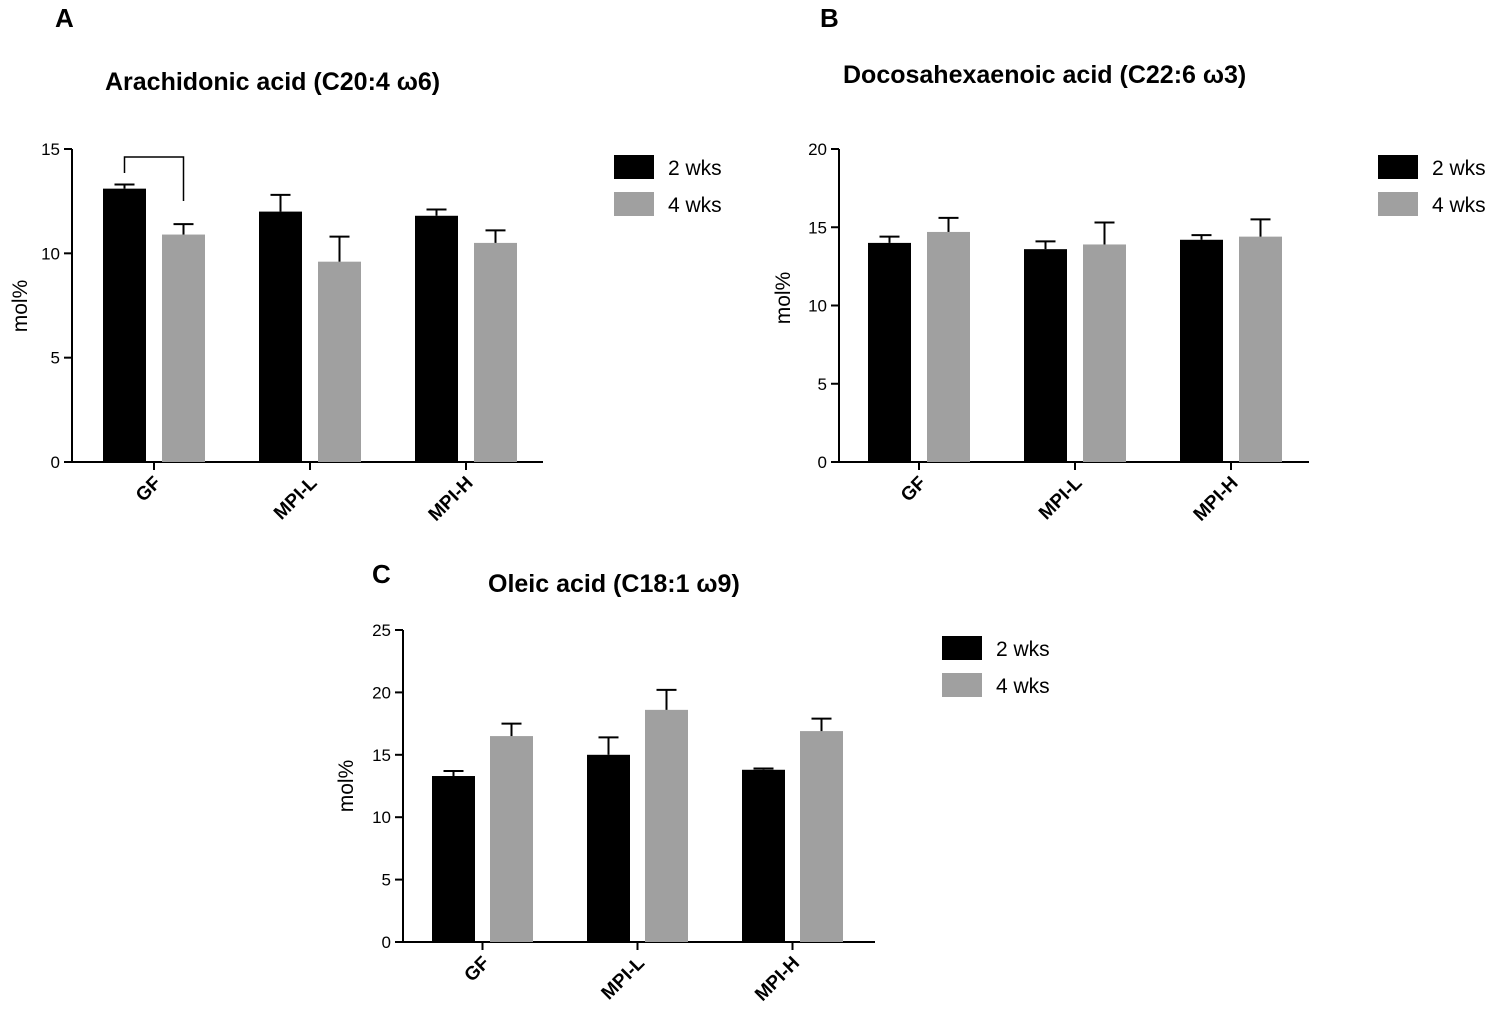 This screenshot has height=1024, width=1500. What do you see at coordinates (829, 18) in the screenshot?
I see `panel-label: B` at bounding box center [829, 18].